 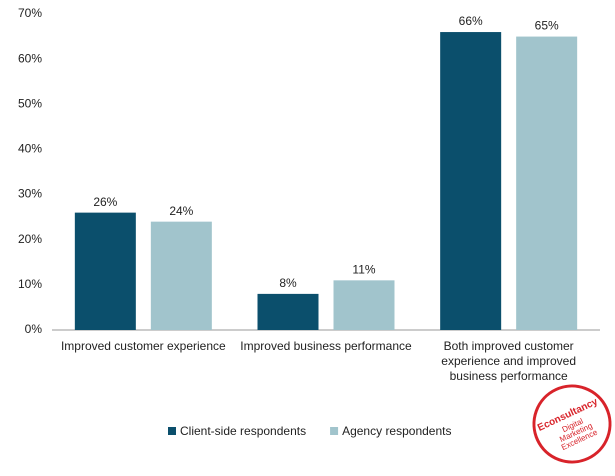 What do you see at coordinates (30, 149) in the screenshot?
I see `y-tick-label: 40%` at bounding box center [30, 149].